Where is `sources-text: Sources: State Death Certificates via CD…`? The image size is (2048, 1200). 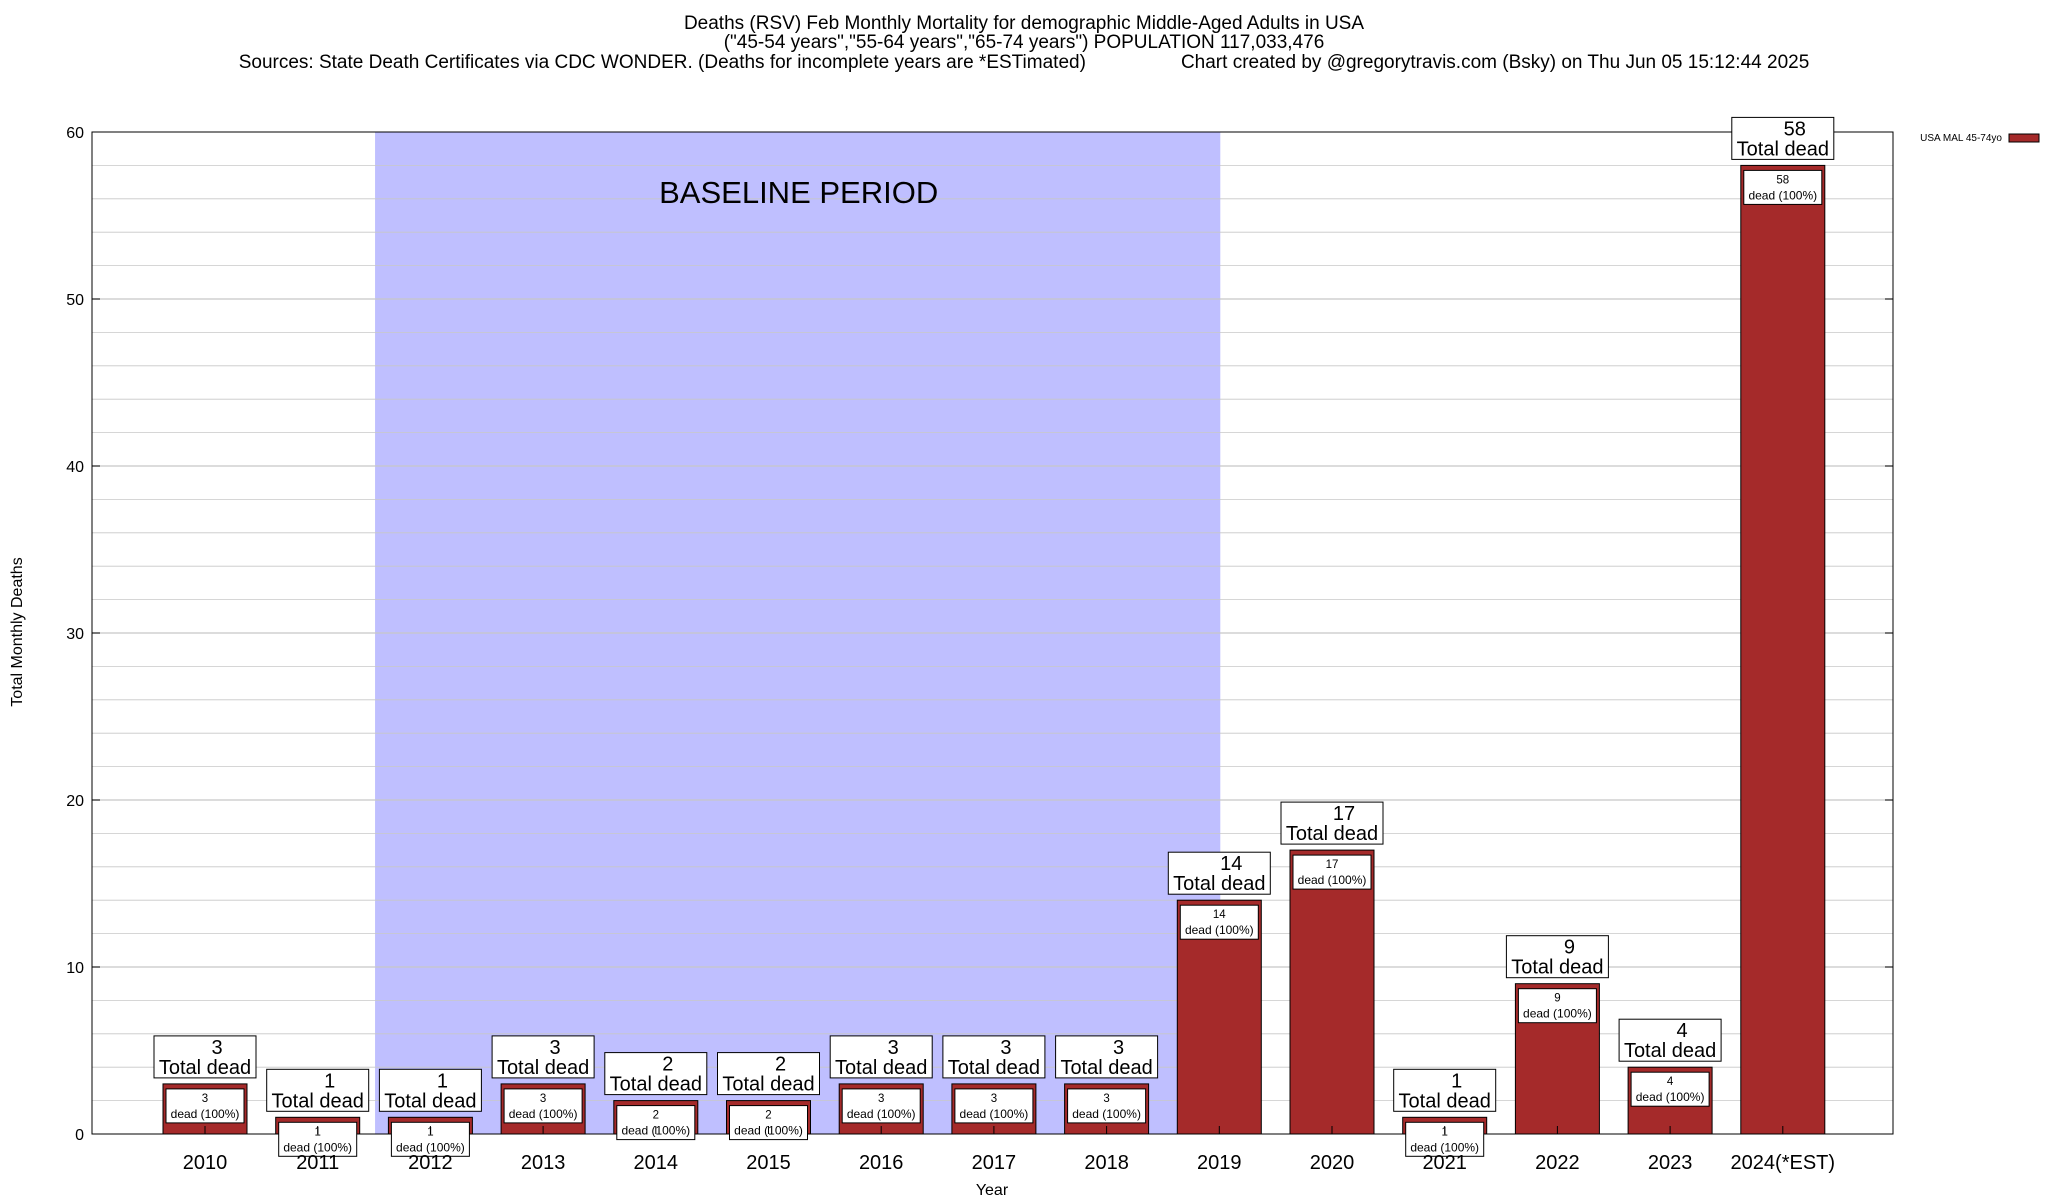 sources-text: Sources: State Death Certificates via CD… is located at coordinates (662, 62).